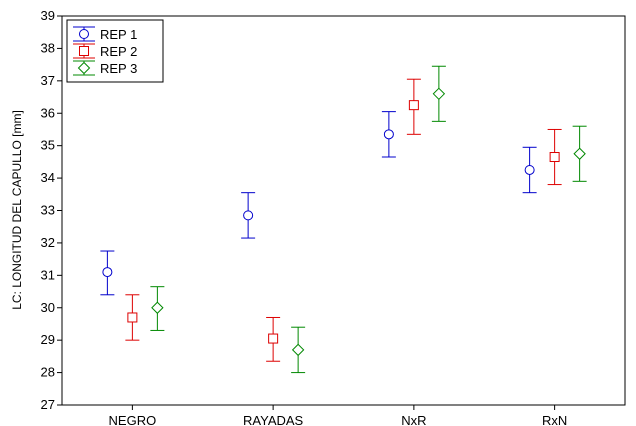  Describe the element at coordinates (17, 210) in the screenshot. I see `y-axis-label: LC: LONGITUD DEL CAPULLO [mm]` at that location.